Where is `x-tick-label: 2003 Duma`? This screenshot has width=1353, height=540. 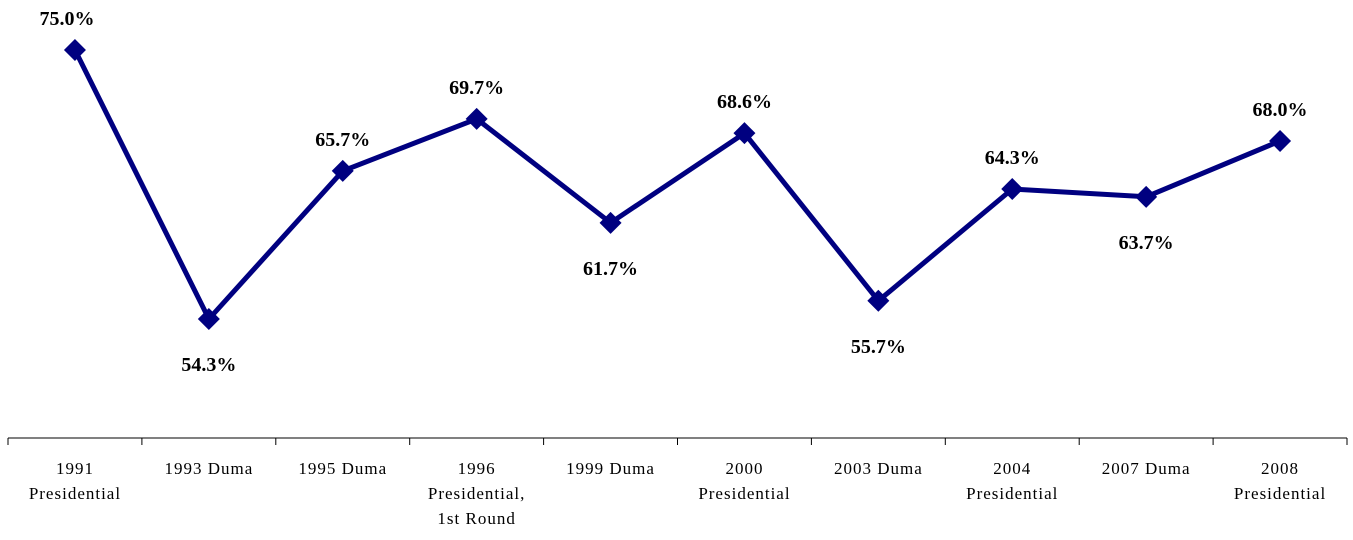
x-tick-label: 2003 Duma is located at coordinates (878, 468).